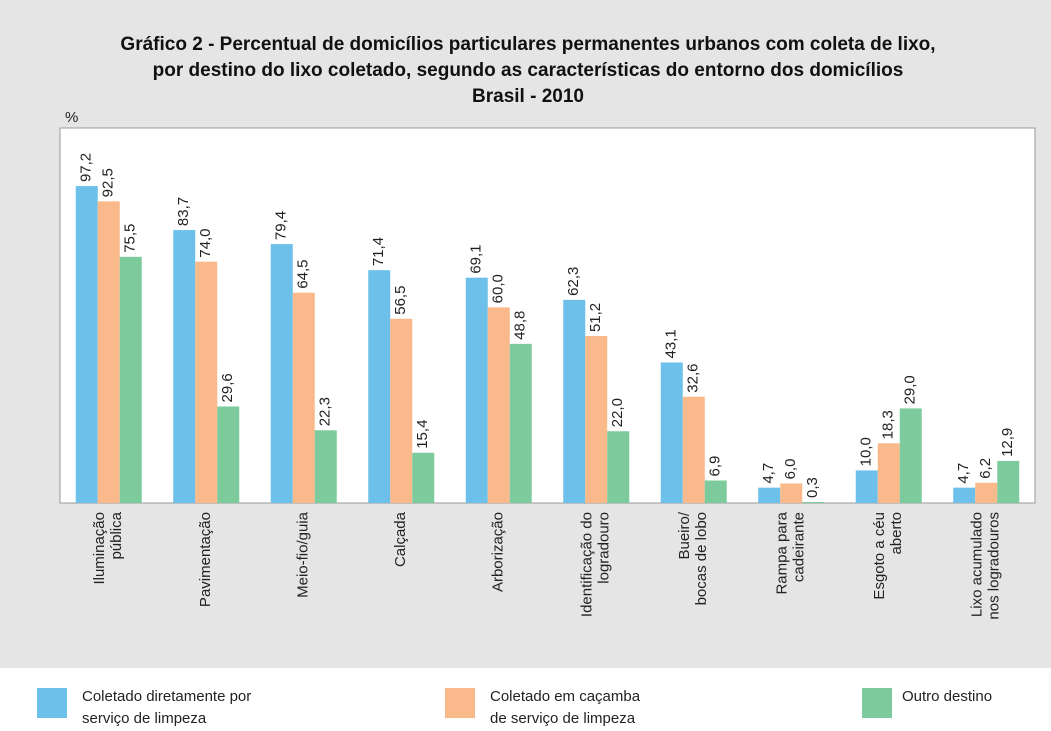 The height and width of the screenshot is (731, 1051). Describe the element at coordinates (715, 466) in the screenshot. I see `data-label: 6,9` at that location.